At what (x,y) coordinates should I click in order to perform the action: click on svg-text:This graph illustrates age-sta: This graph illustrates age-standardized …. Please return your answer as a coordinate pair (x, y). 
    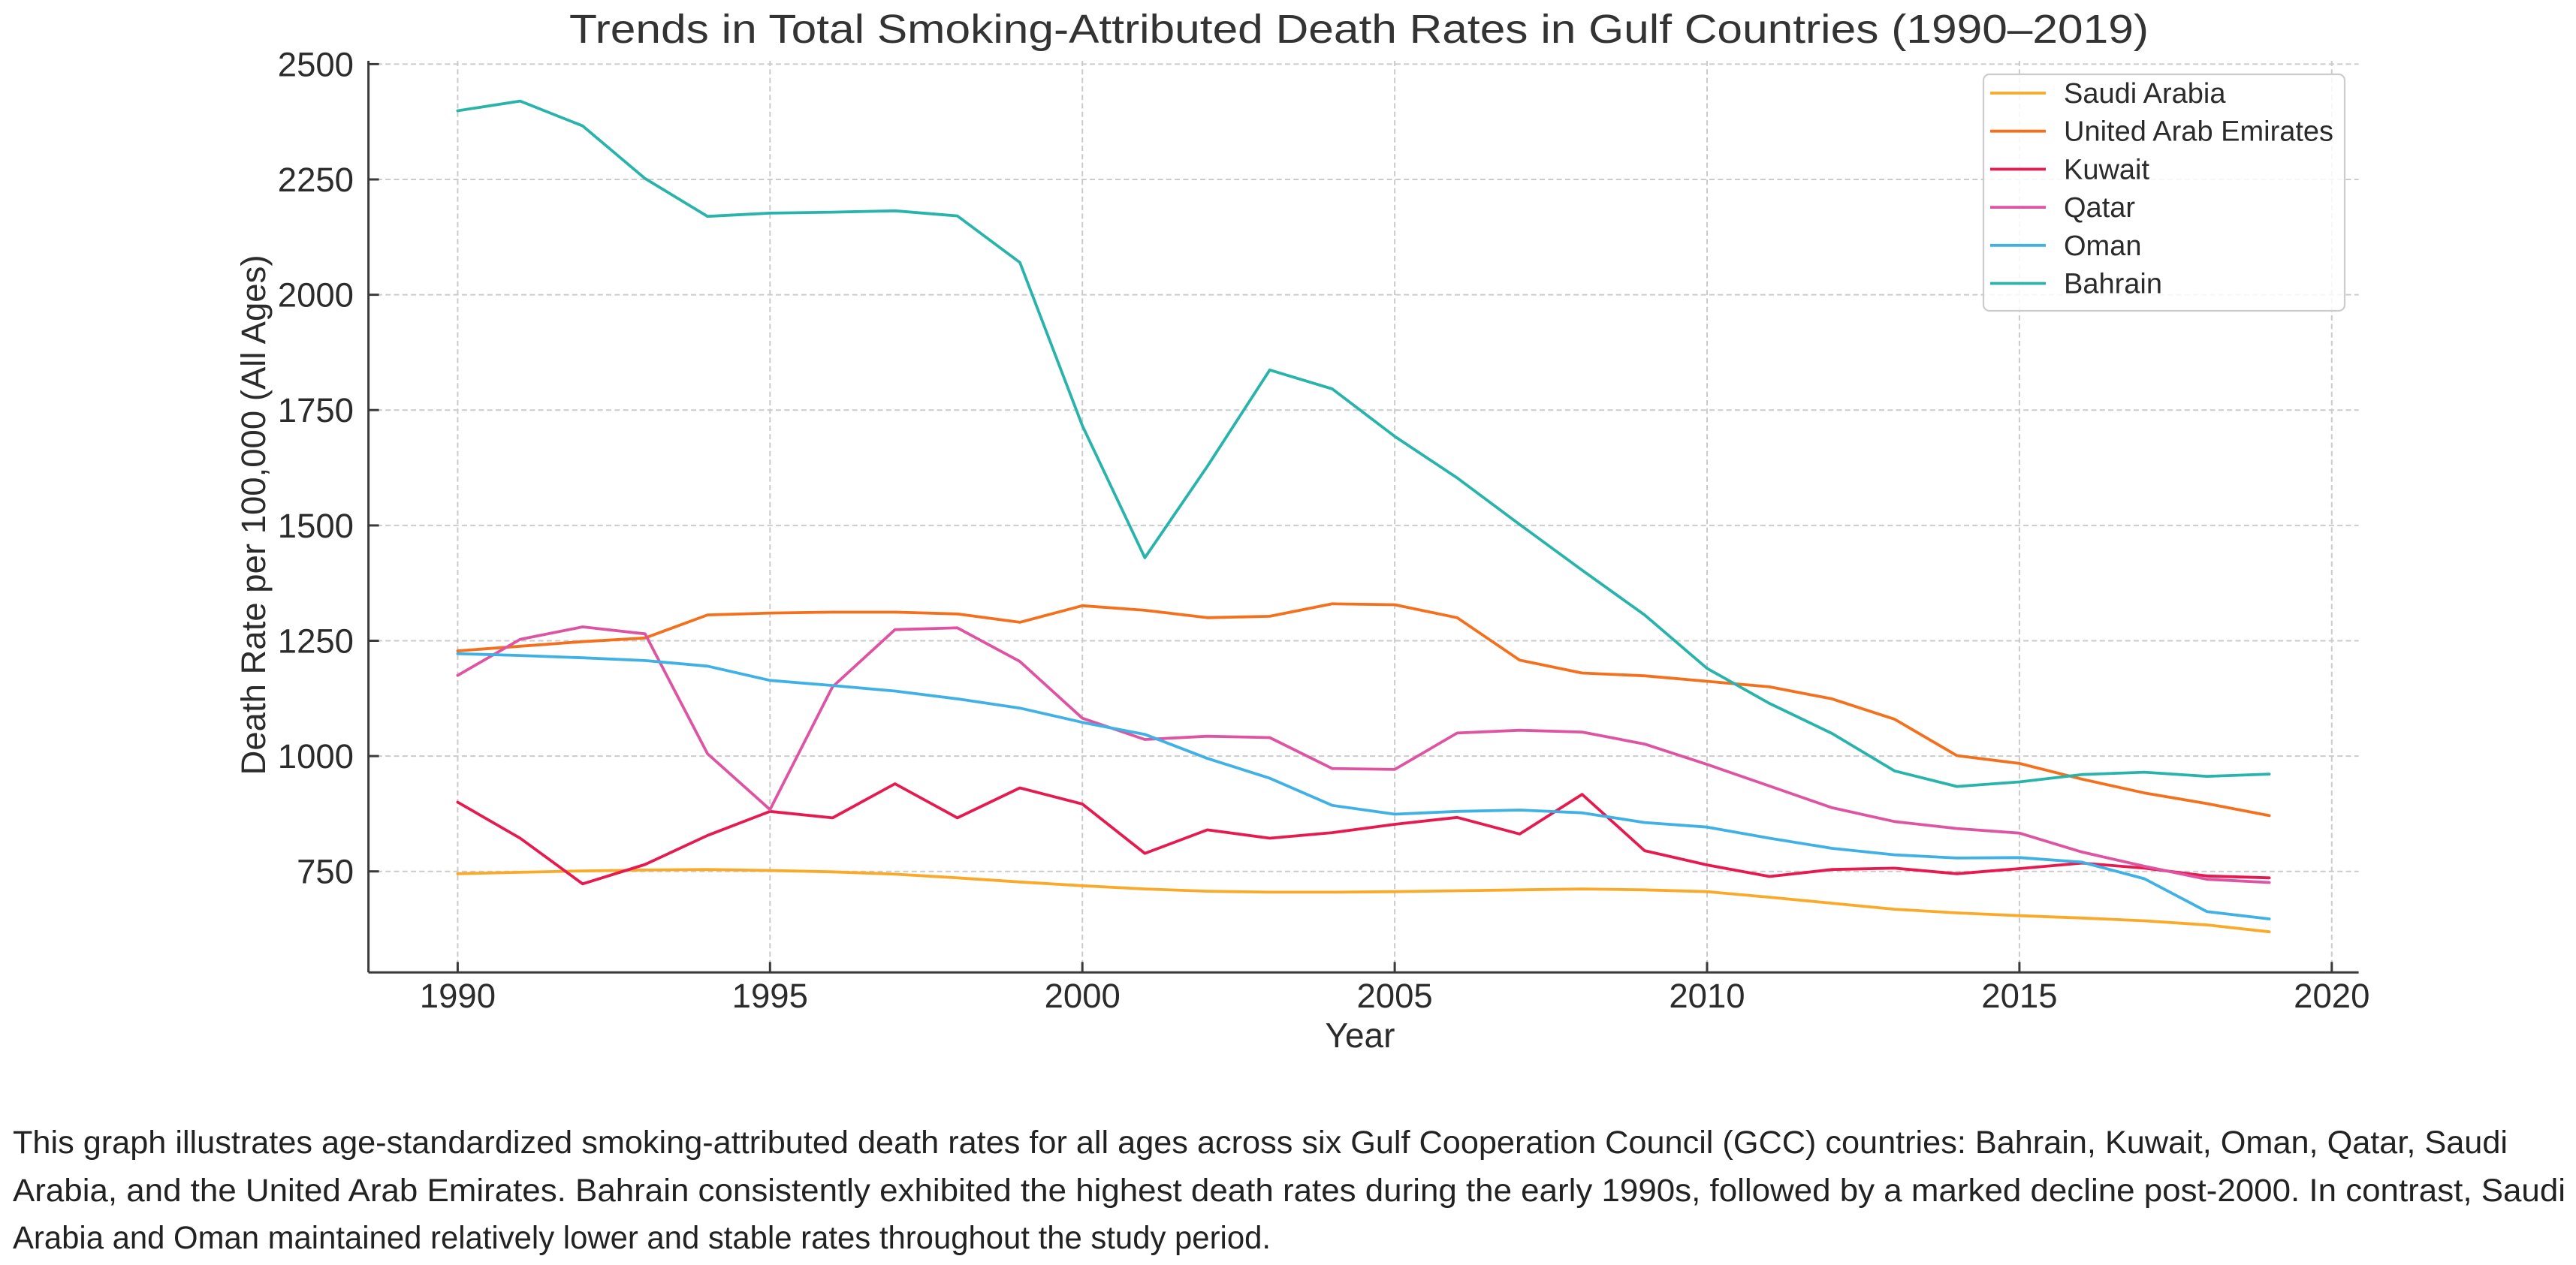
    Looking at the image, I should click on (1260, 1143).